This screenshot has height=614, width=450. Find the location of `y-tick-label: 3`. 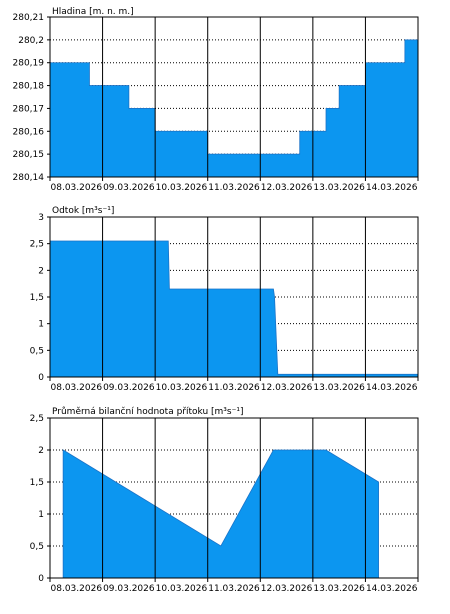

y-tick-label: 3 is located at coordinates (41, 218).